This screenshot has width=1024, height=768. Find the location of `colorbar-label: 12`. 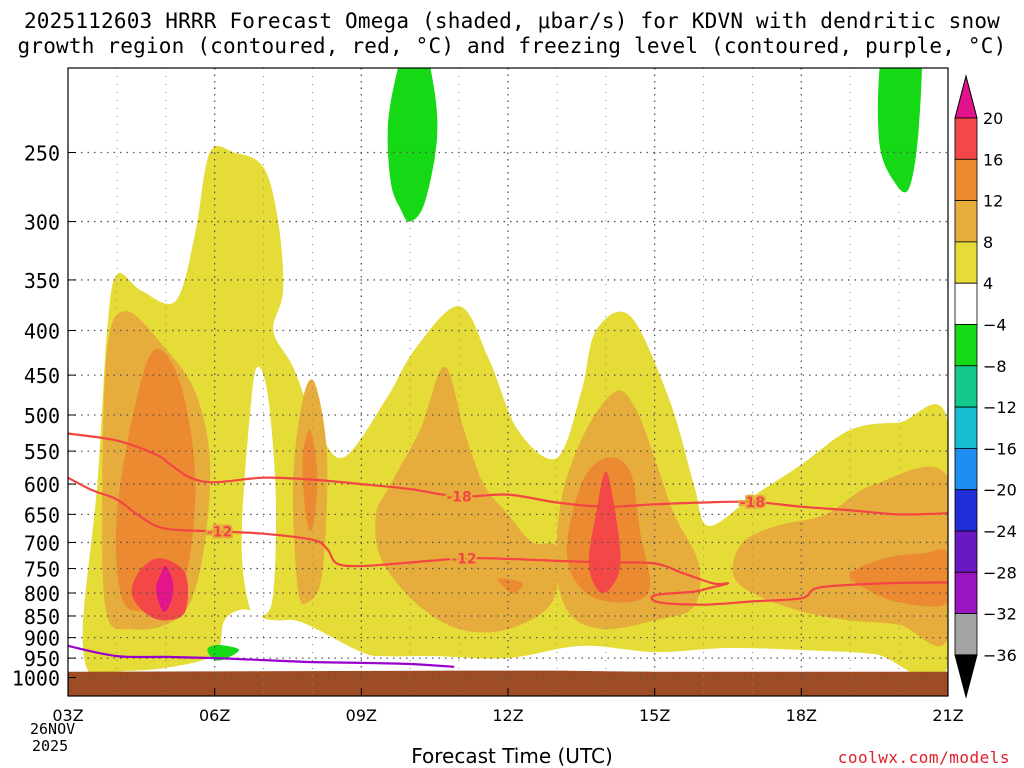

colorbar-label: 12 is located at coordinates (993, 201).